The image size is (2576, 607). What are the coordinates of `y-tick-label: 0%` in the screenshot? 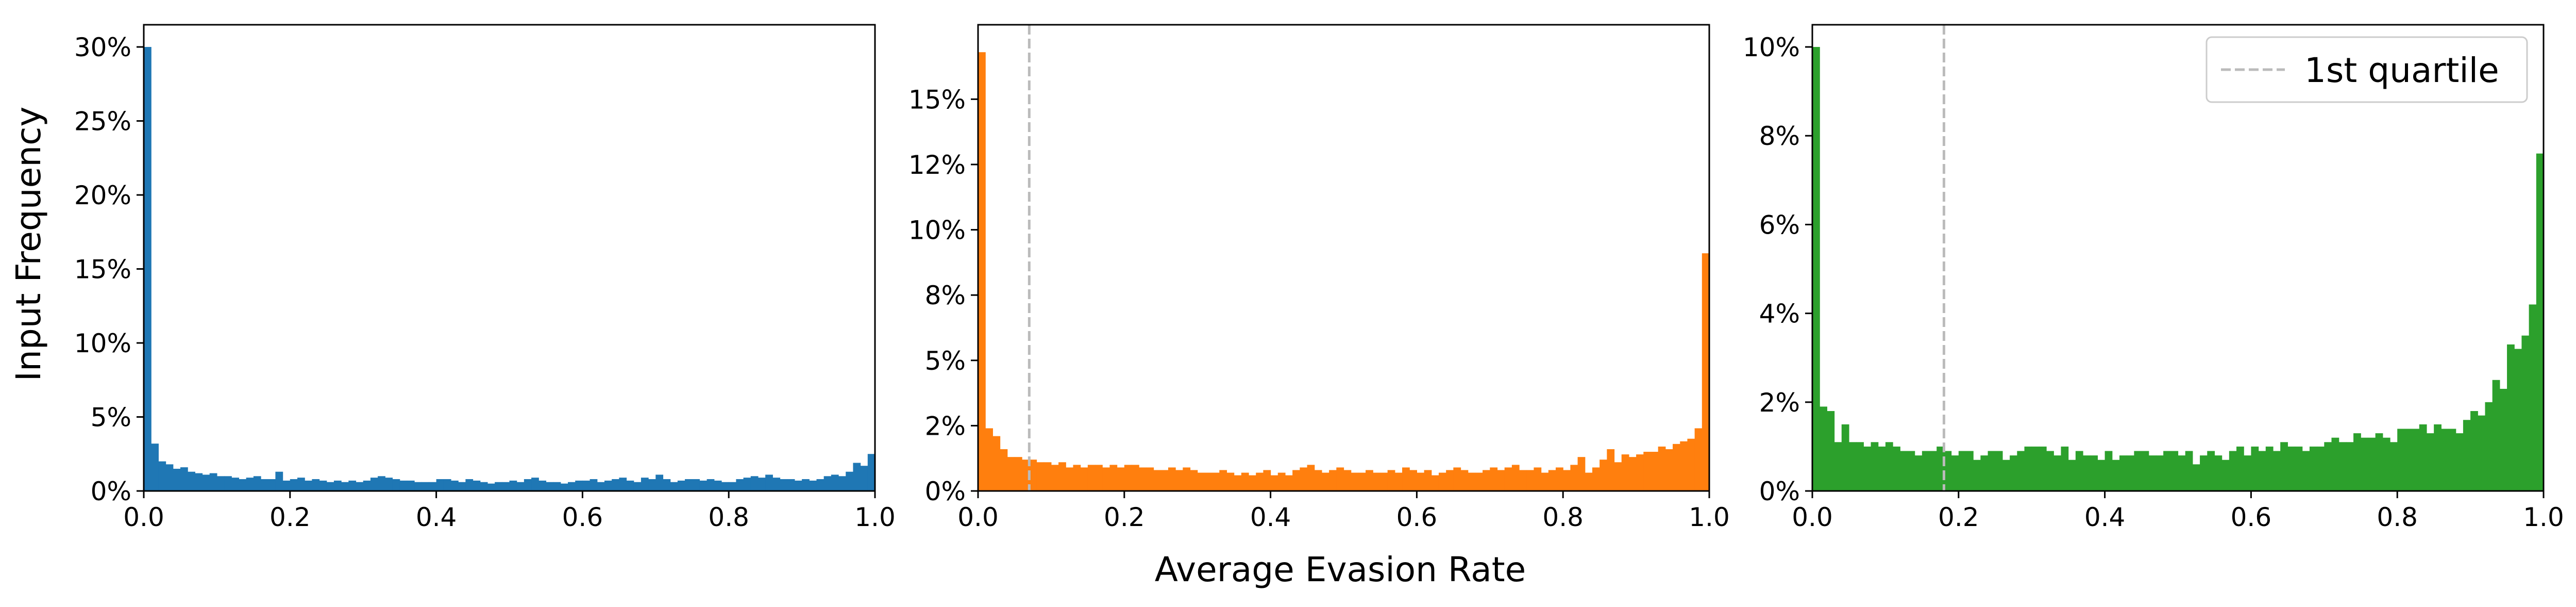 It's located at (111, 491).